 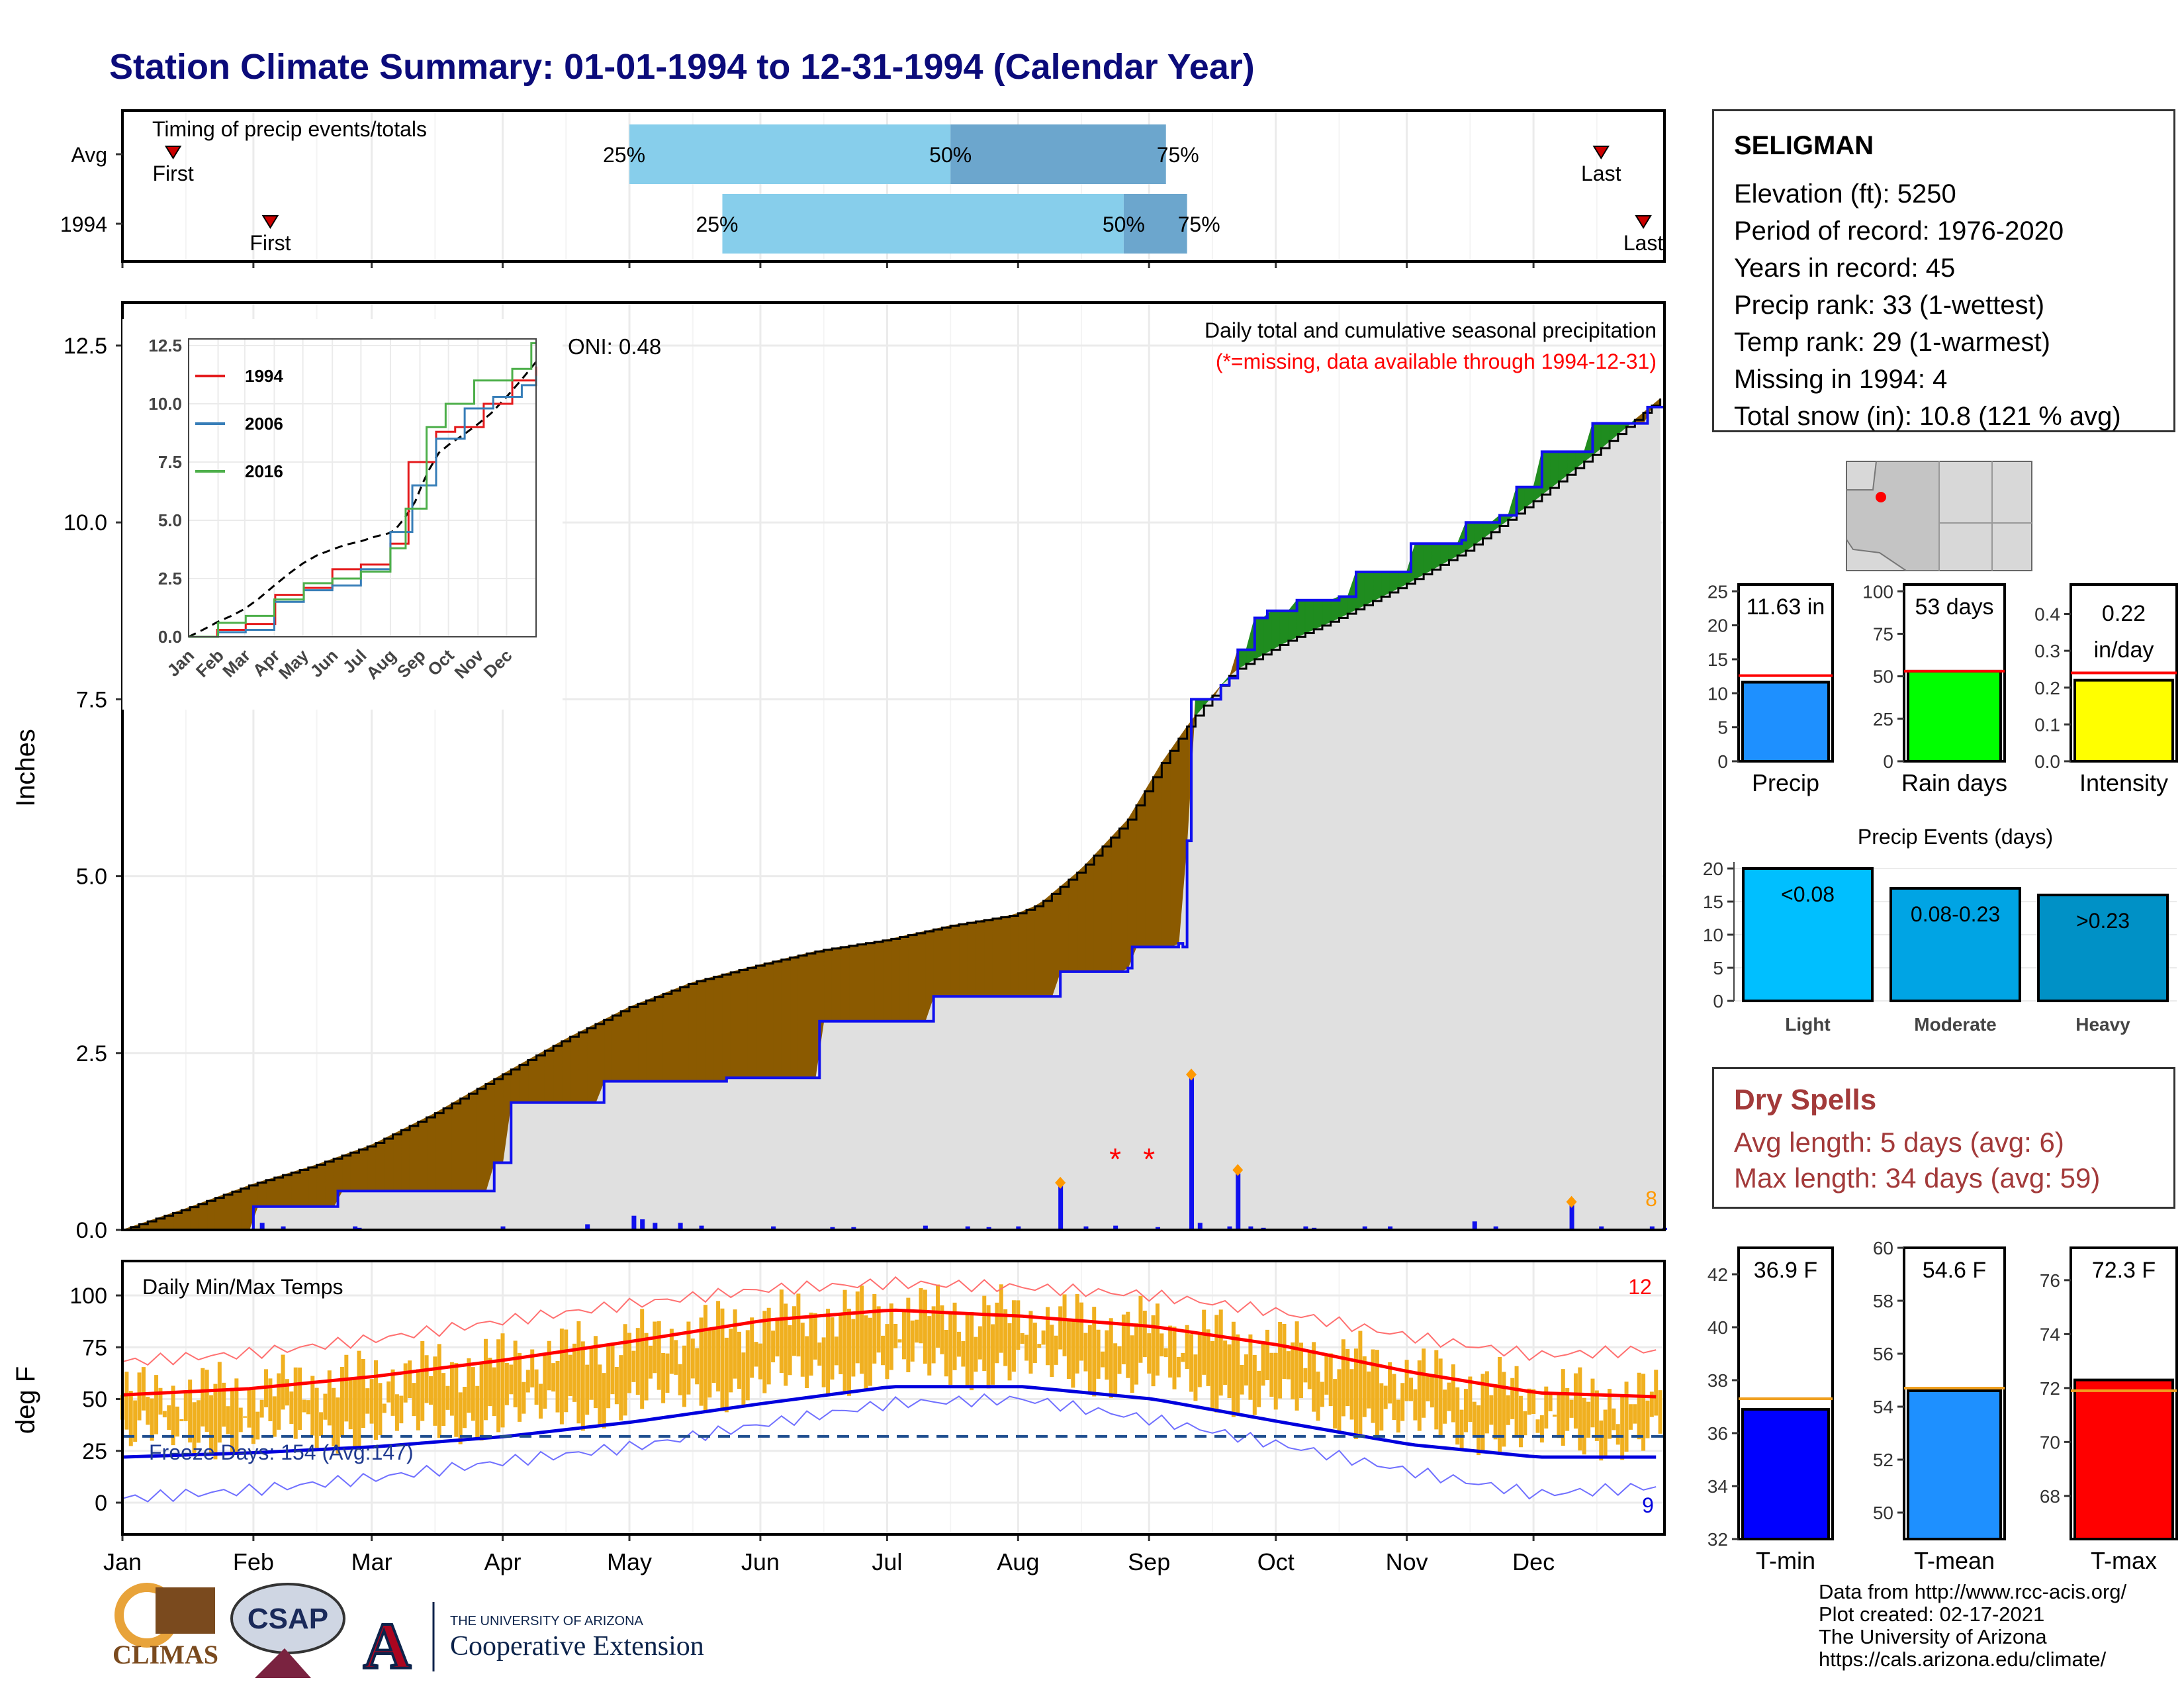 I want to click on inset-y-tick-label: 2.5, so click(x=170, y=578).